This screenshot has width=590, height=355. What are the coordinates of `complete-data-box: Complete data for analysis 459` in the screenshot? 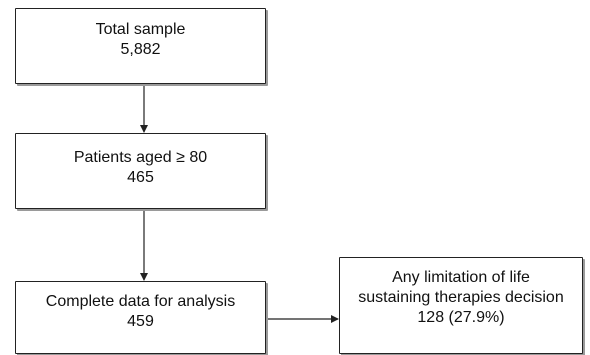 It's located at (140, 317).